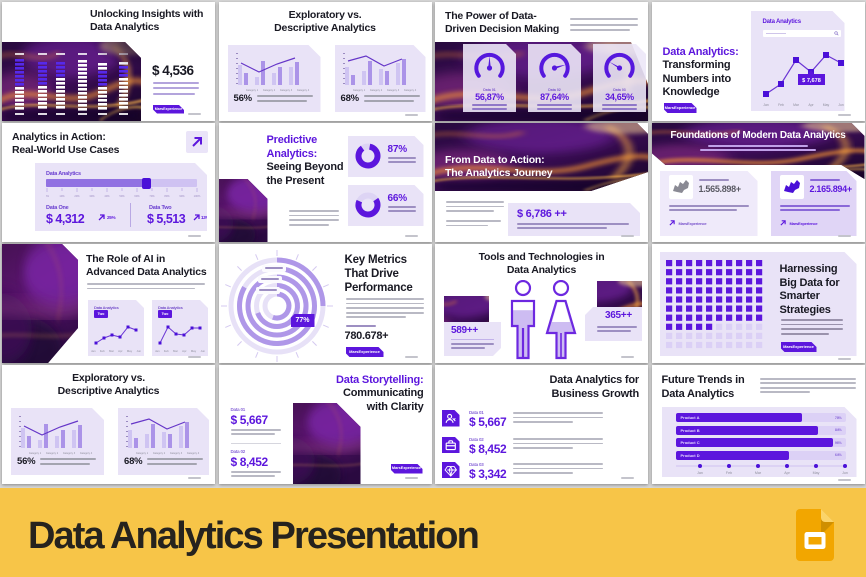 The height and width of the screenshot is (577, 866). I want to click on svg-text: 80%, so click(167, 196).